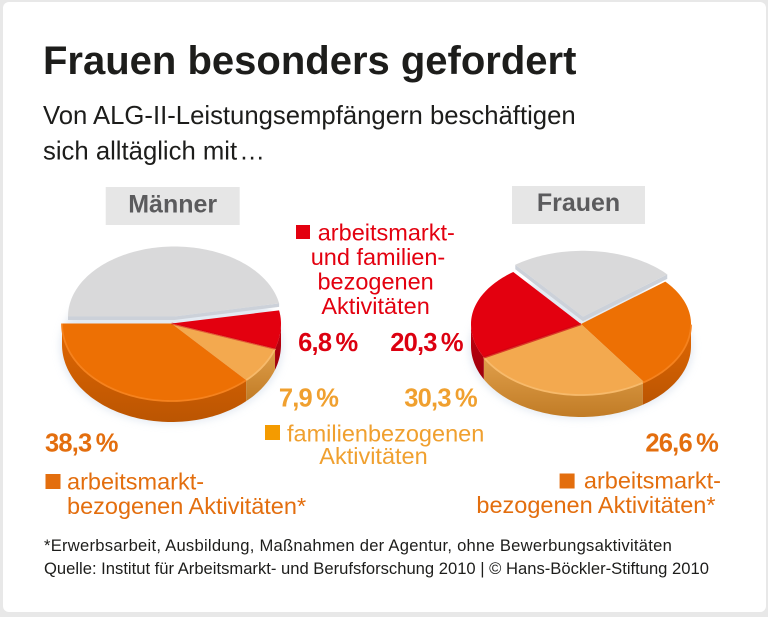 This screenshot has width=768, height=617. I want to click on svg-text: bezogenen, so click(375, 282).